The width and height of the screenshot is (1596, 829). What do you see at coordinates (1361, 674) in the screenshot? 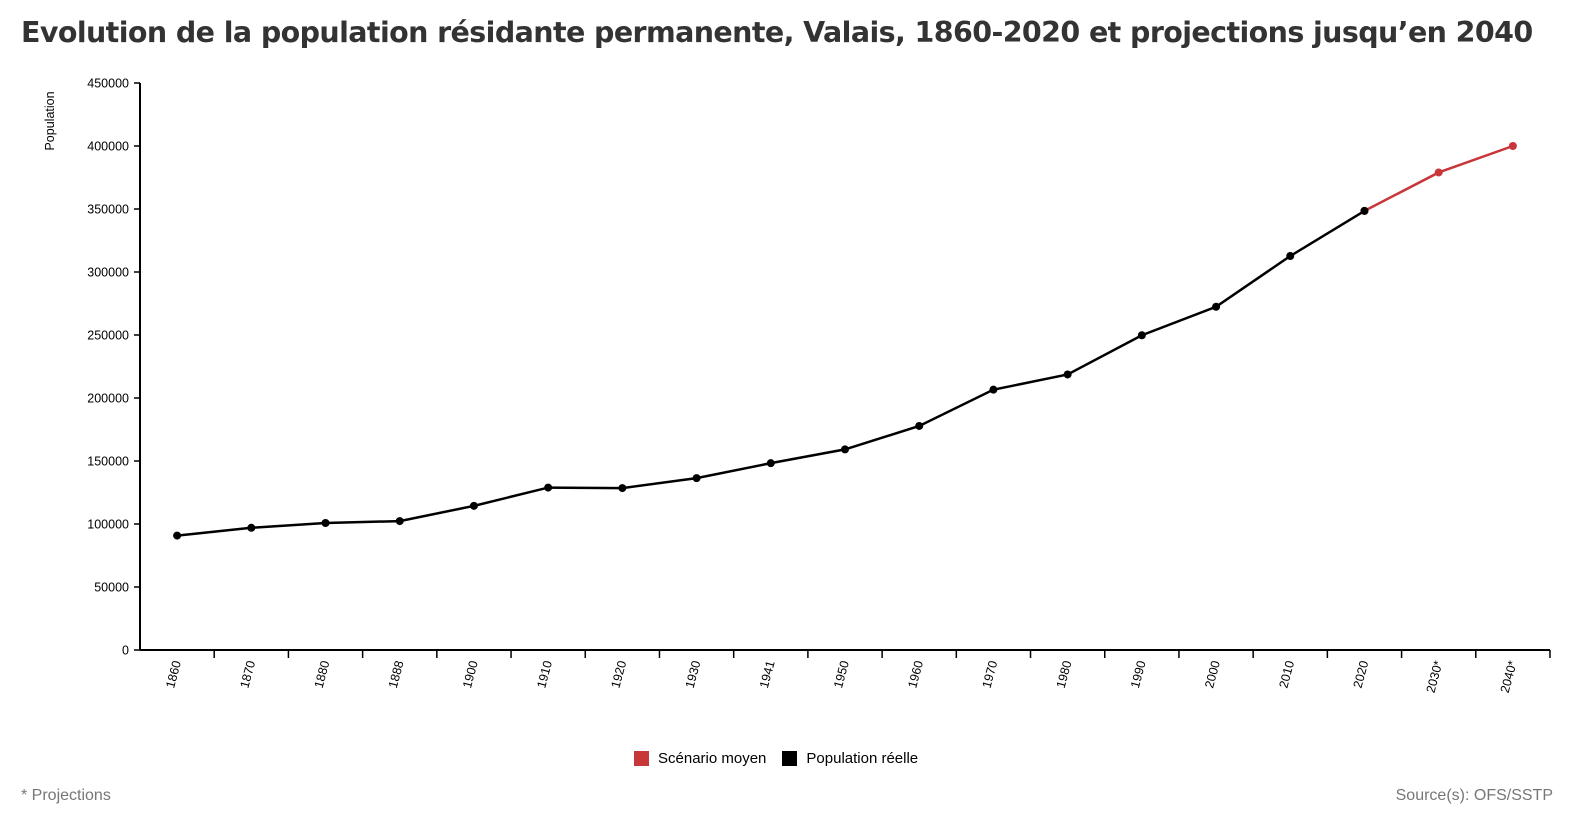
I see `x-tick-label: 2020` at bounding box center [1361, 674].